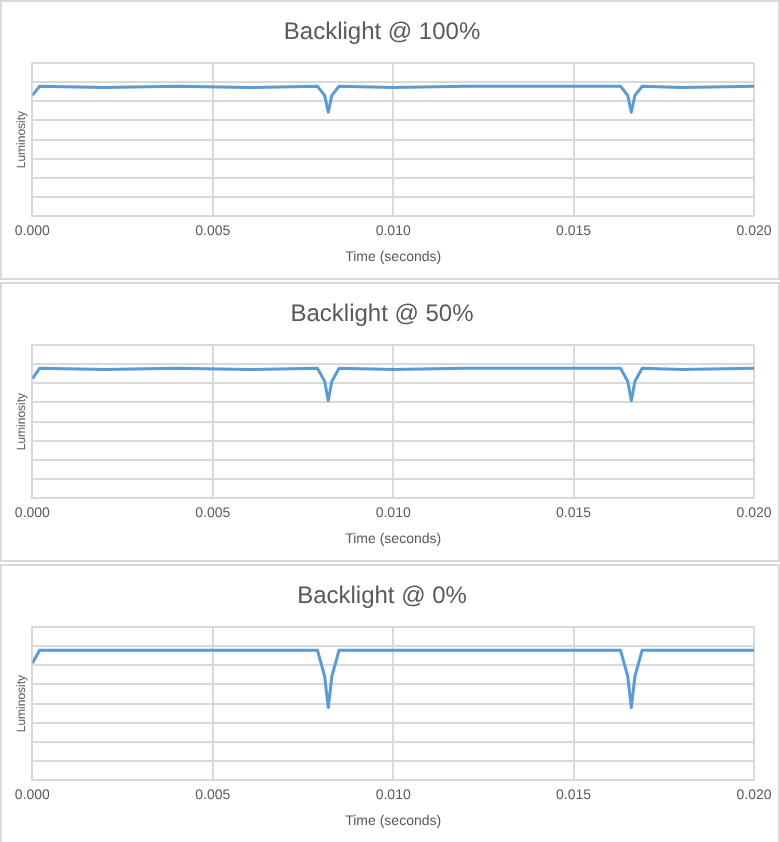  I want to click on chart-title: Backlight @ 50%, so click(382, 313).